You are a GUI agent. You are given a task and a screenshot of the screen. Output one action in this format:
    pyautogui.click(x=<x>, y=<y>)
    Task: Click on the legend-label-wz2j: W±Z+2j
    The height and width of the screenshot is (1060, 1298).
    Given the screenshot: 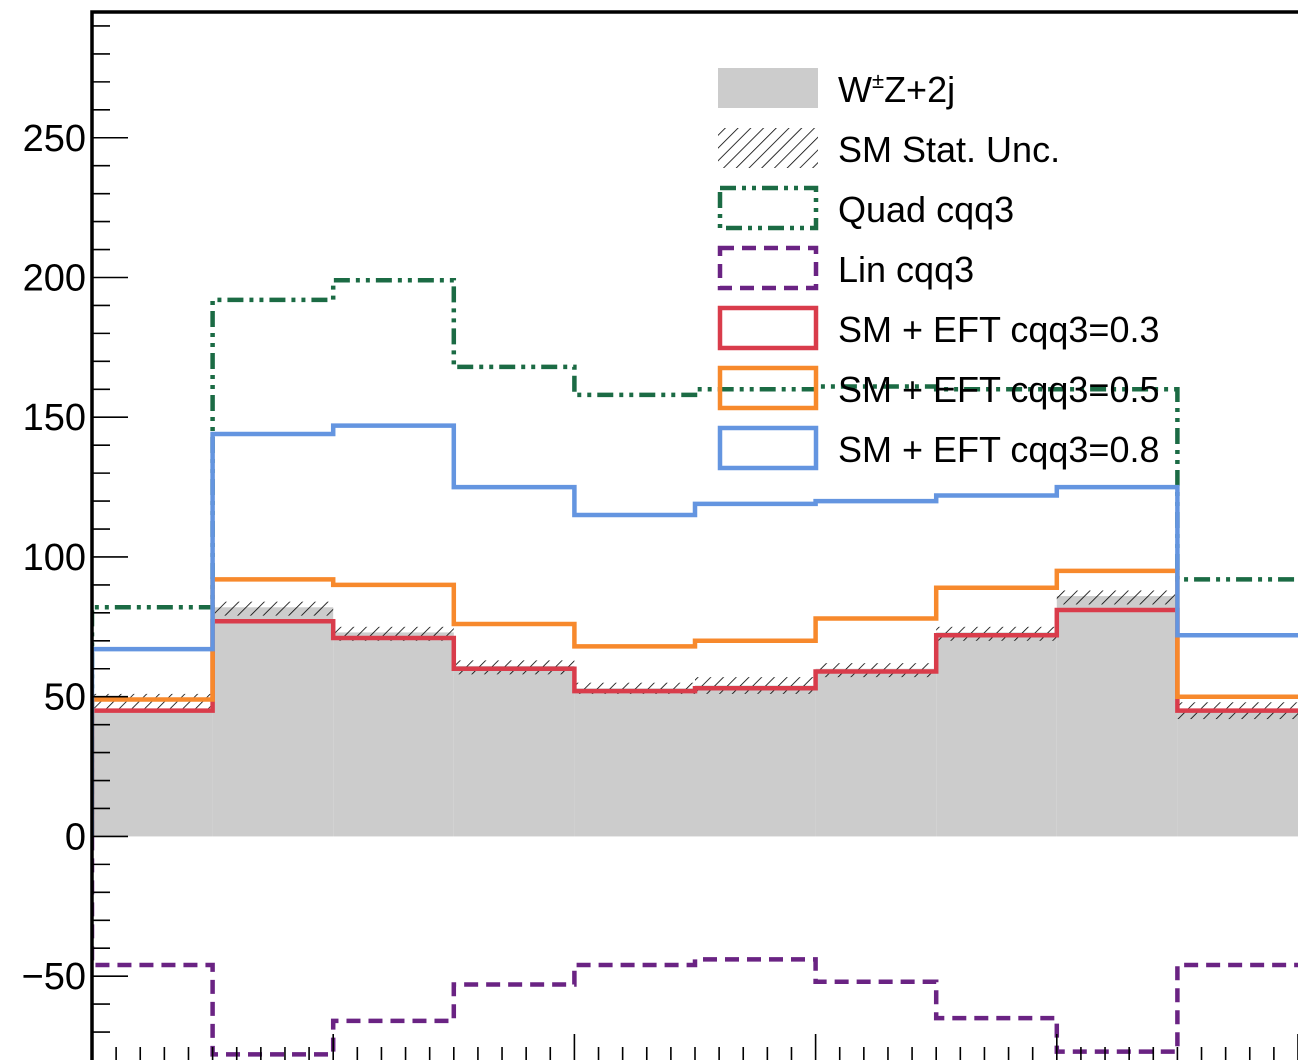 What is the action you would take?
    pyautogui.click(x=896, y=89)
    